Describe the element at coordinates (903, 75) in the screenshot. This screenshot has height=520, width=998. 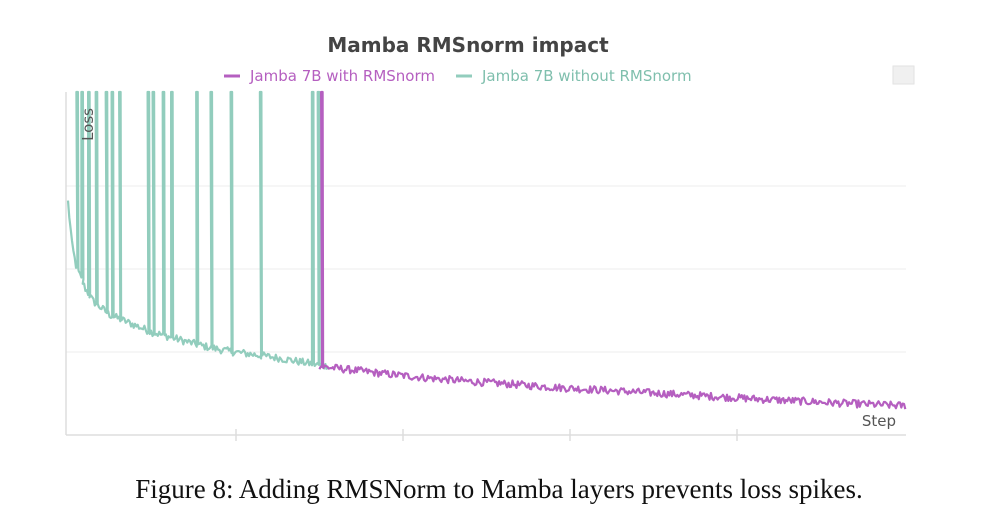
I see `menu-button` at that location.